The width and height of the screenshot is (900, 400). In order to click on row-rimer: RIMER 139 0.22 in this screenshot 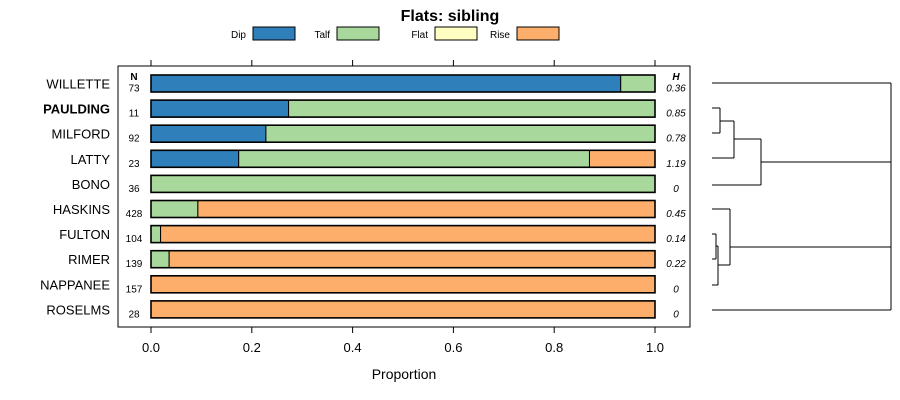, I will do `click(377, 259)`.